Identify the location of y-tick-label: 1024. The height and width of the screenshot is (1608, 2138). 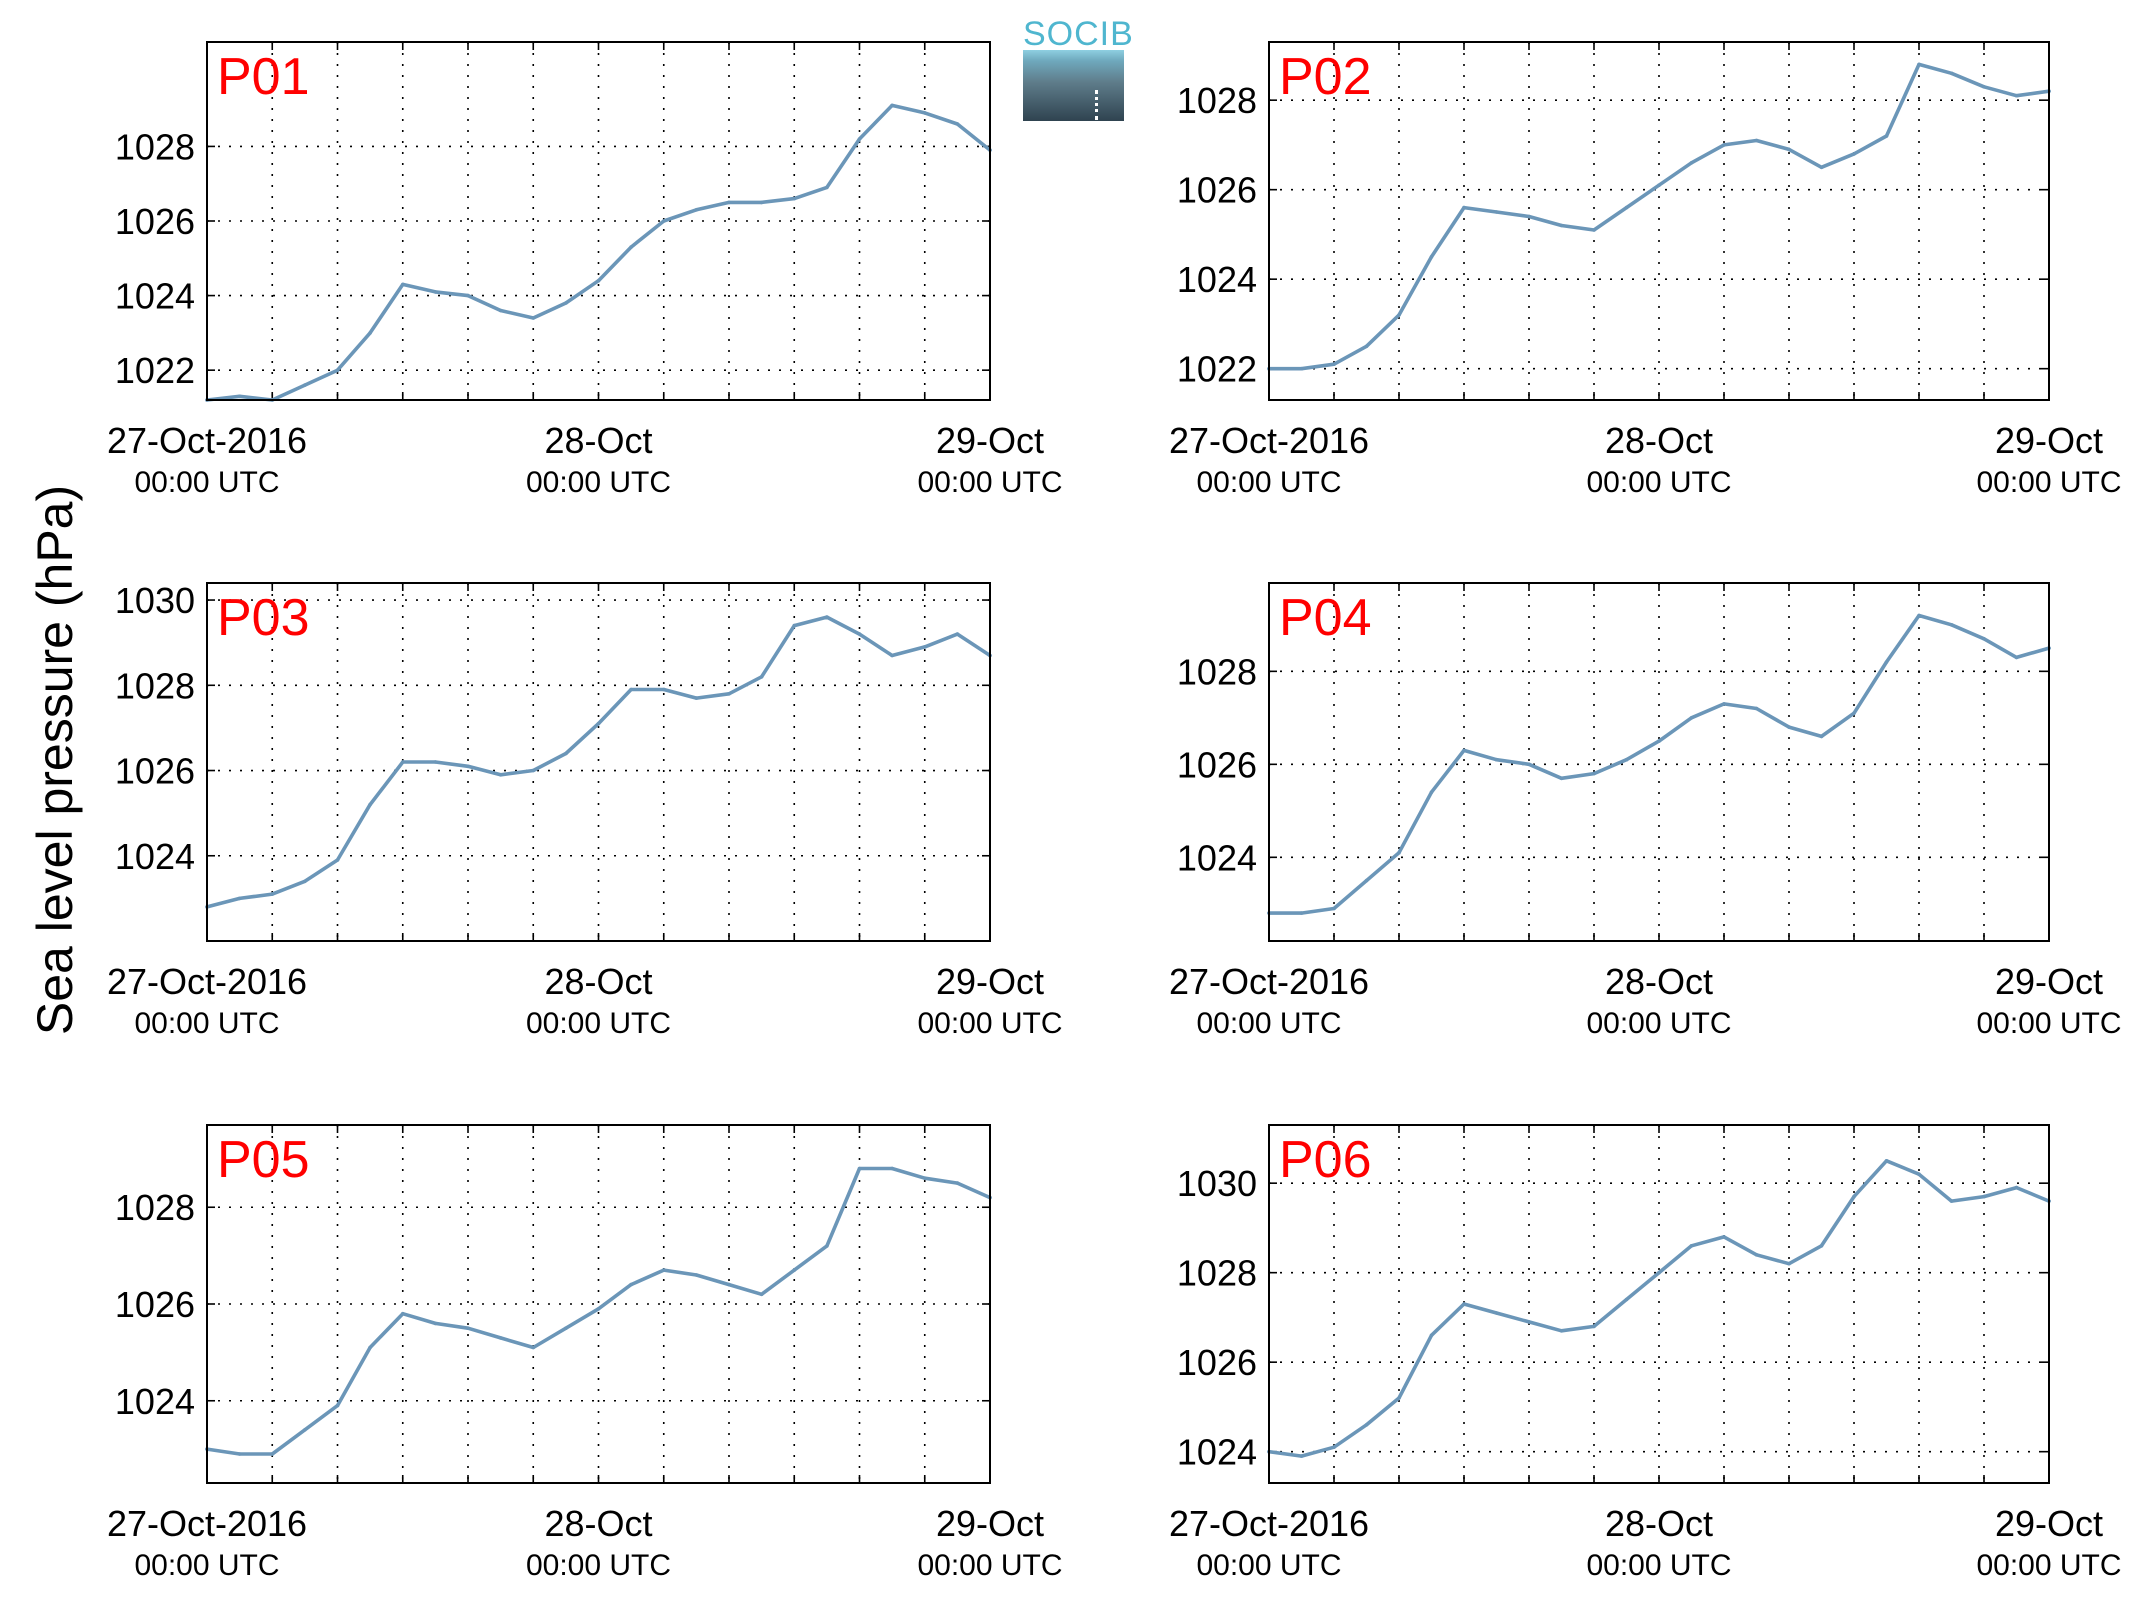
(1217, 279).